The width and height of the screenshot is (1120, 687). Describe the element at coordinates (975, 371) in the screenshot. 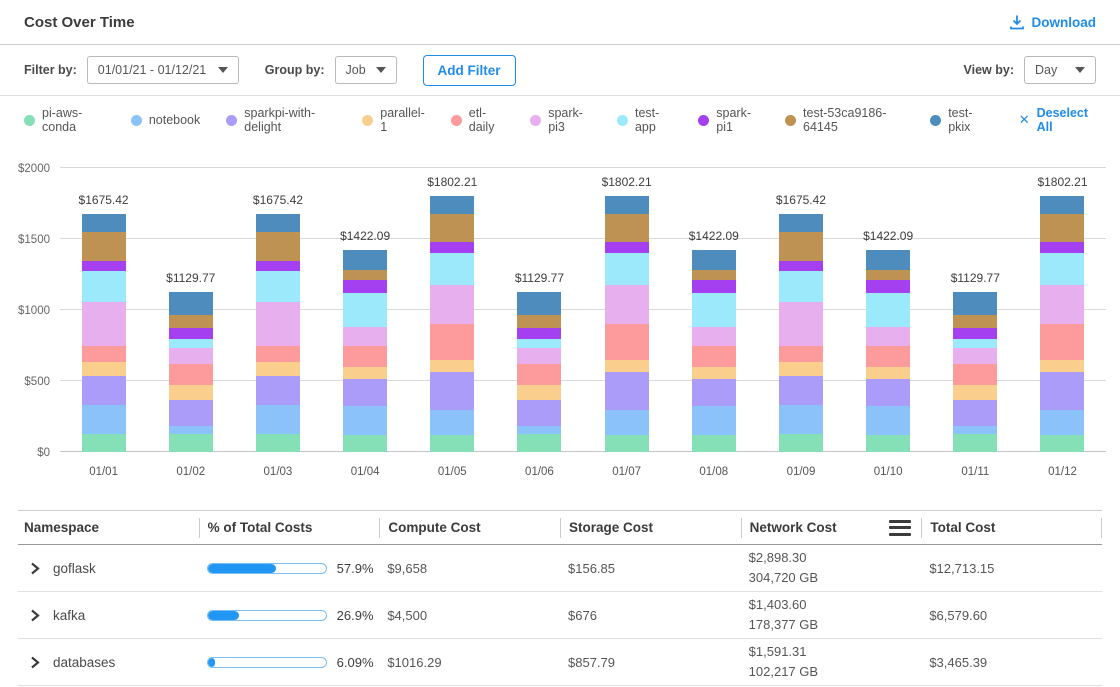

I see `bar-stack-01/11` at that location.